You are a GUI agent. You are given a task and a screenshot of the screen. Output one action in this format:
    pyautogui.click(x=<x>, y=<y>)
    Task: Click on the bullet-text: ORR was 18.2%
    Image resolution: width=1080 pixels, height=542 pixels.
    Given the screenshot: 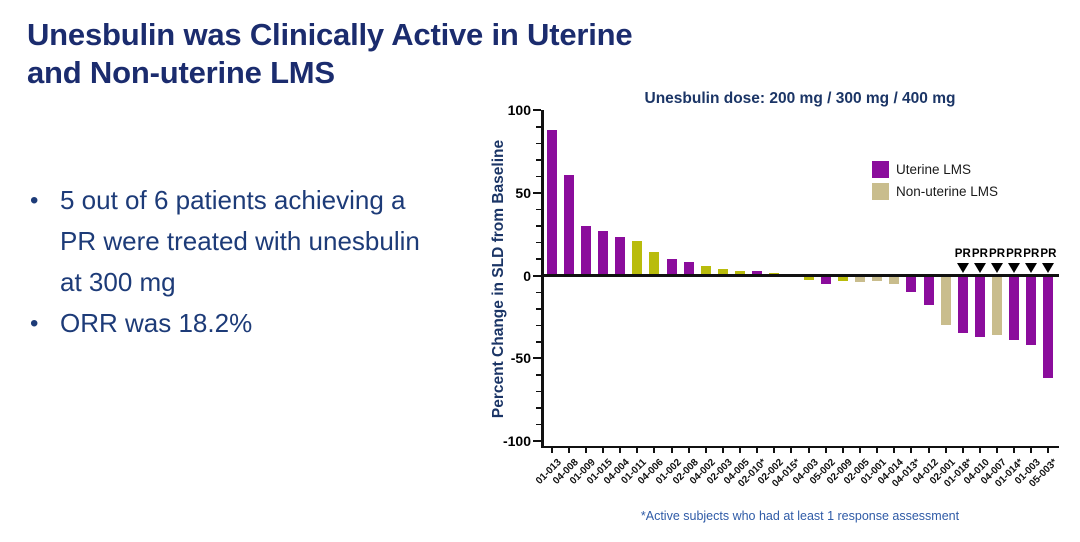 What is the action you would take?
    pyautogui.click(x=156, y=323)
    